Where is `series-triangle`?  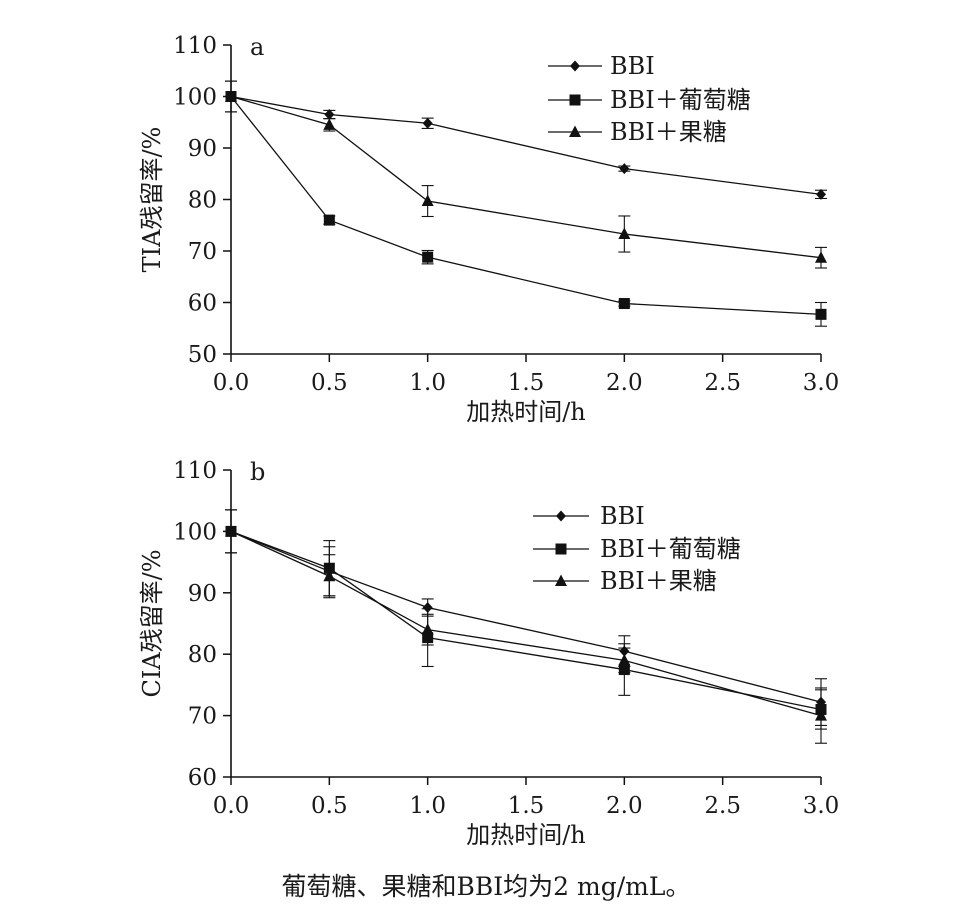 series-triangle is located at coordinates (526, 174).